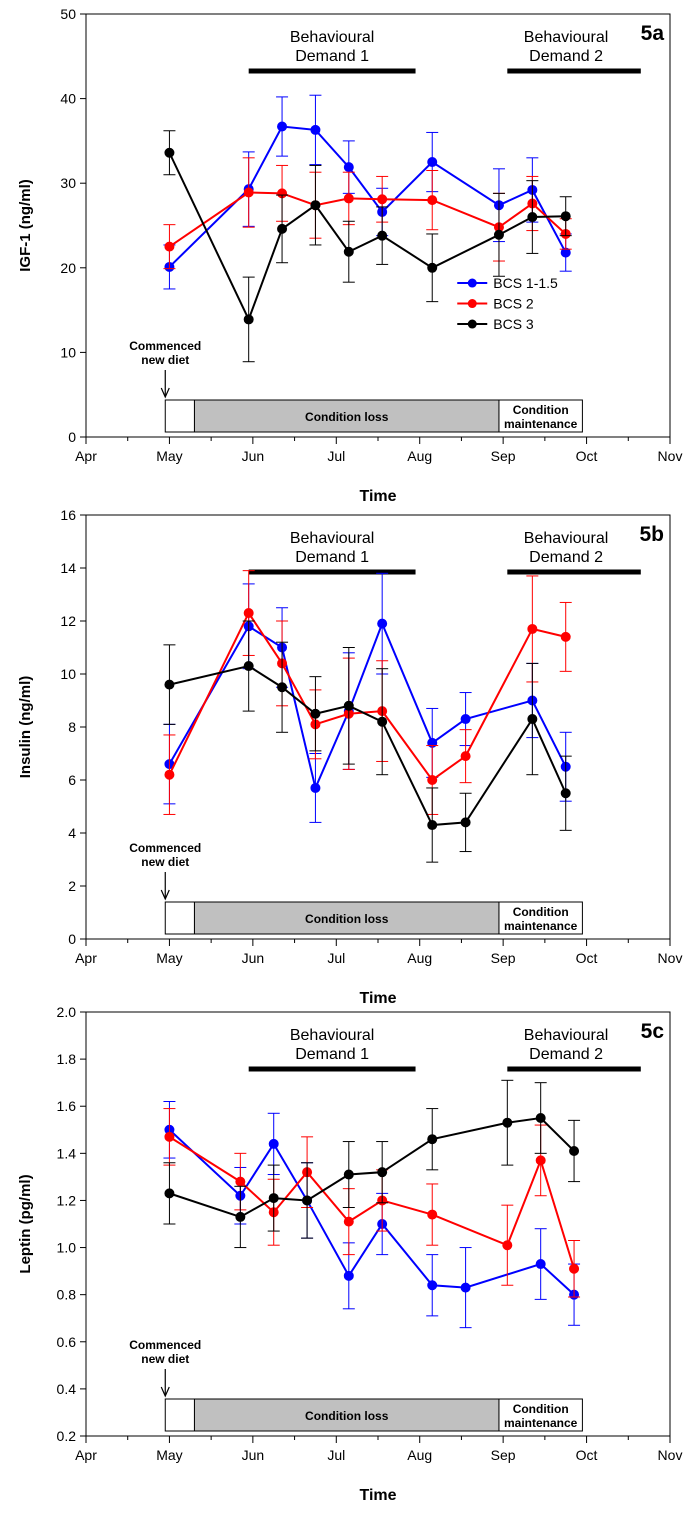 Image resolution: width=687 pixels, height=1521 pixels. What do you see at coordinates (513, 324) in the screenshot?
I see `legend-entry: BCS 3` at bounding box center [513, 324].